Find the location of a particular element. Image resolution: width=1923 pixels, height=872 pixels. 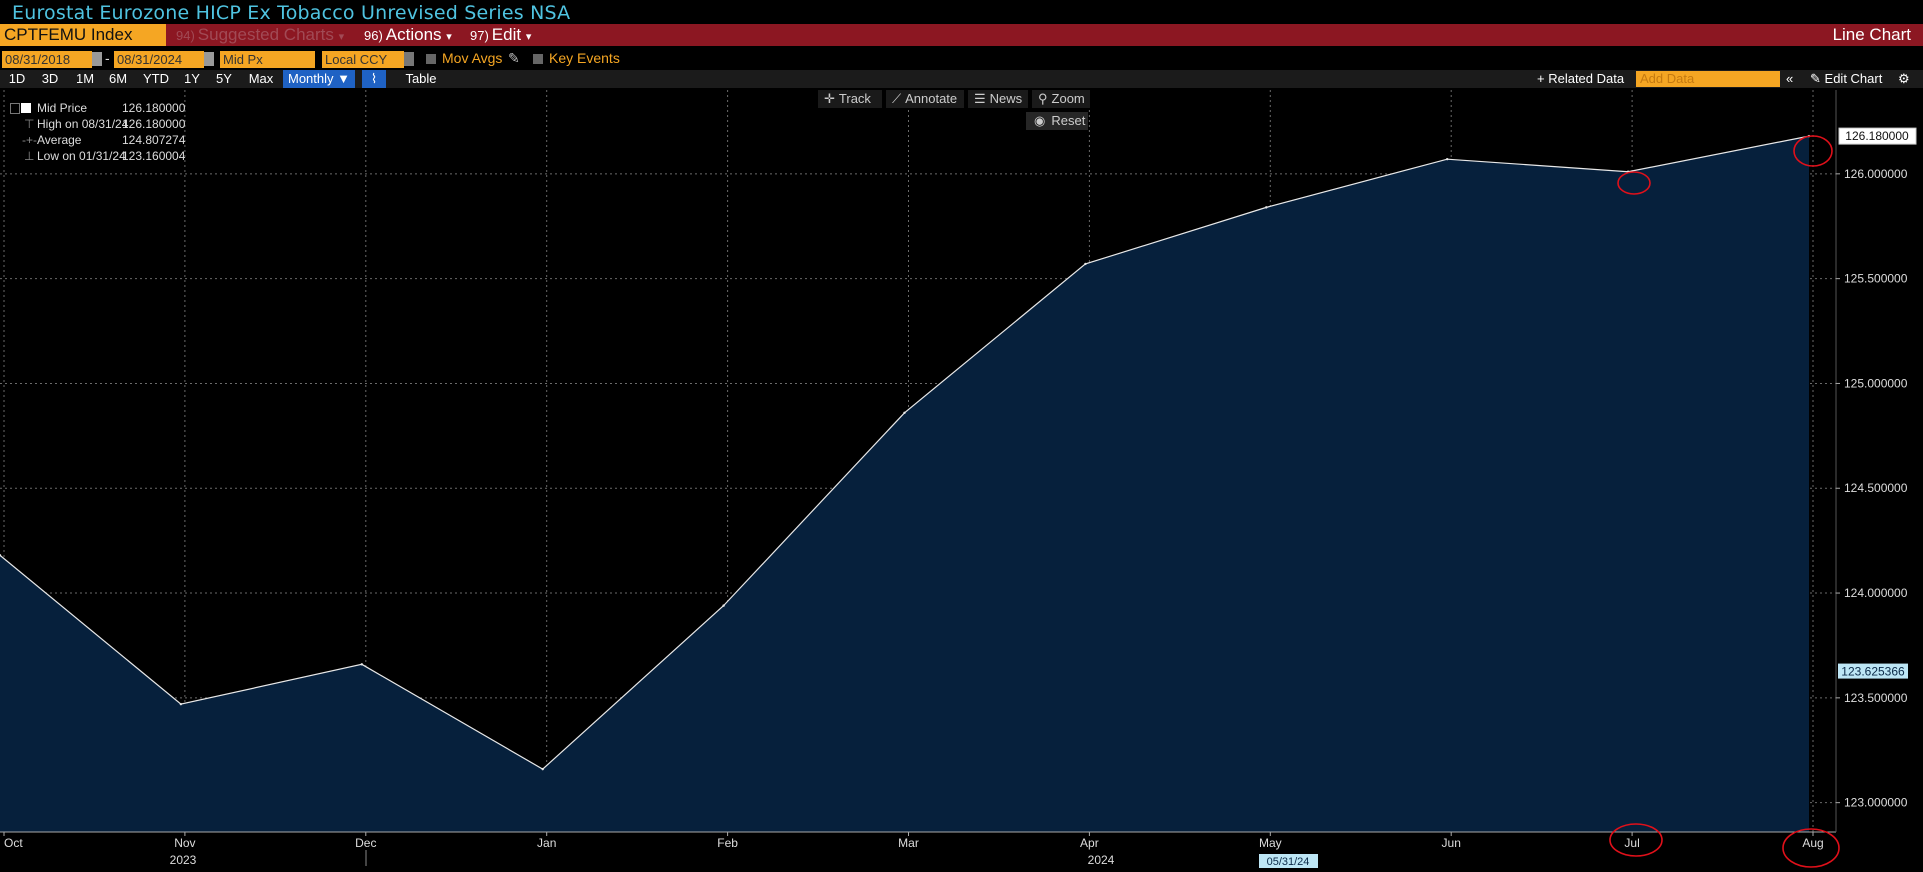

range-6m: 6M is located at coordinates (118, 78).